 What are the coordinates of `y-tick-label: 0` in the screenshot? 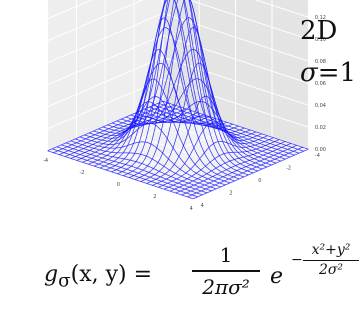 It's located at (259, 181).